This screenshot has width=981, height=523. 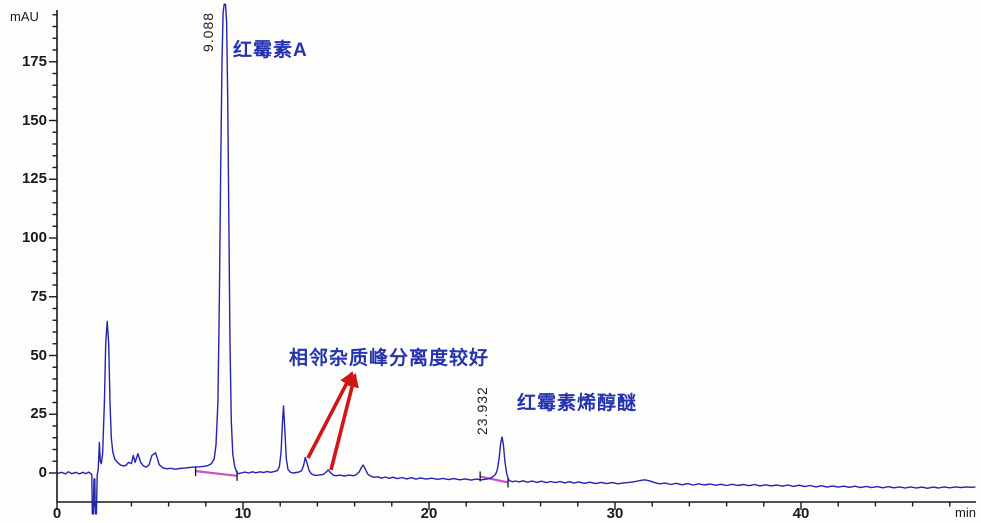 What do you see at coordinates (615, 513) in the screenshot?
I see `x-tick-label: 30` at bounding box center [615, 513].